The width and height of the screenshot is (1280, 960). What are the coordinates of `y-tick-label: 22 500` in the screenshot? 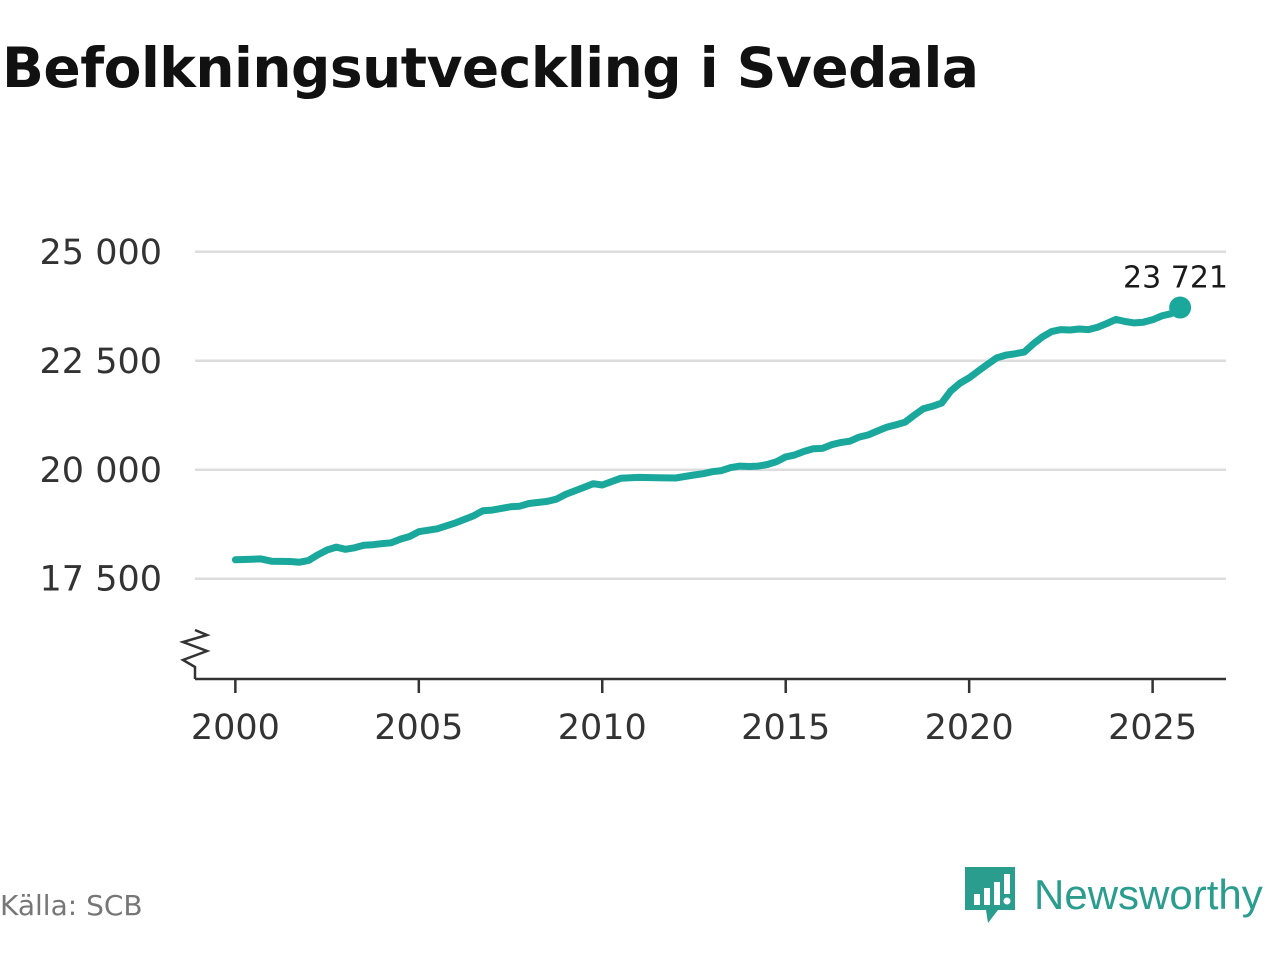 It's located at (101, 362).